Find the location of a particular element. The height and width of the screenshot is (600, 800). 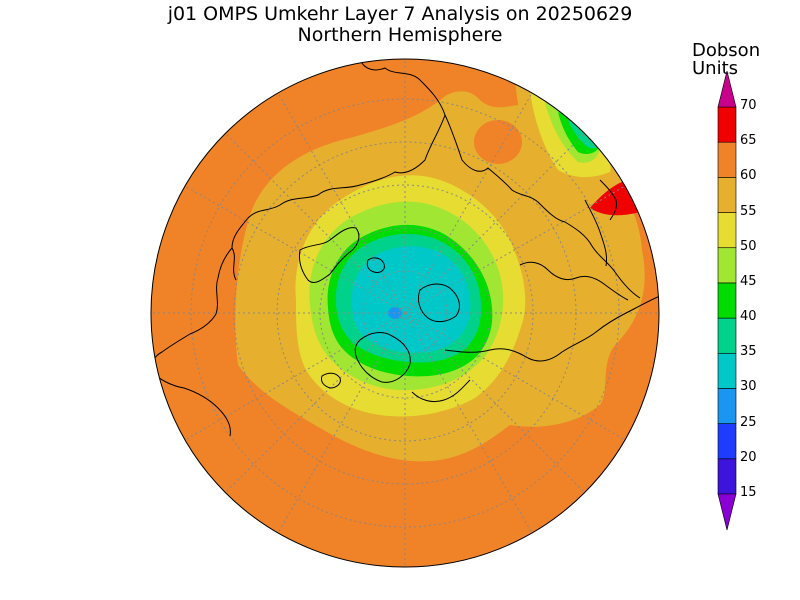

coastline-hudson is located at coordinates (441, 391).